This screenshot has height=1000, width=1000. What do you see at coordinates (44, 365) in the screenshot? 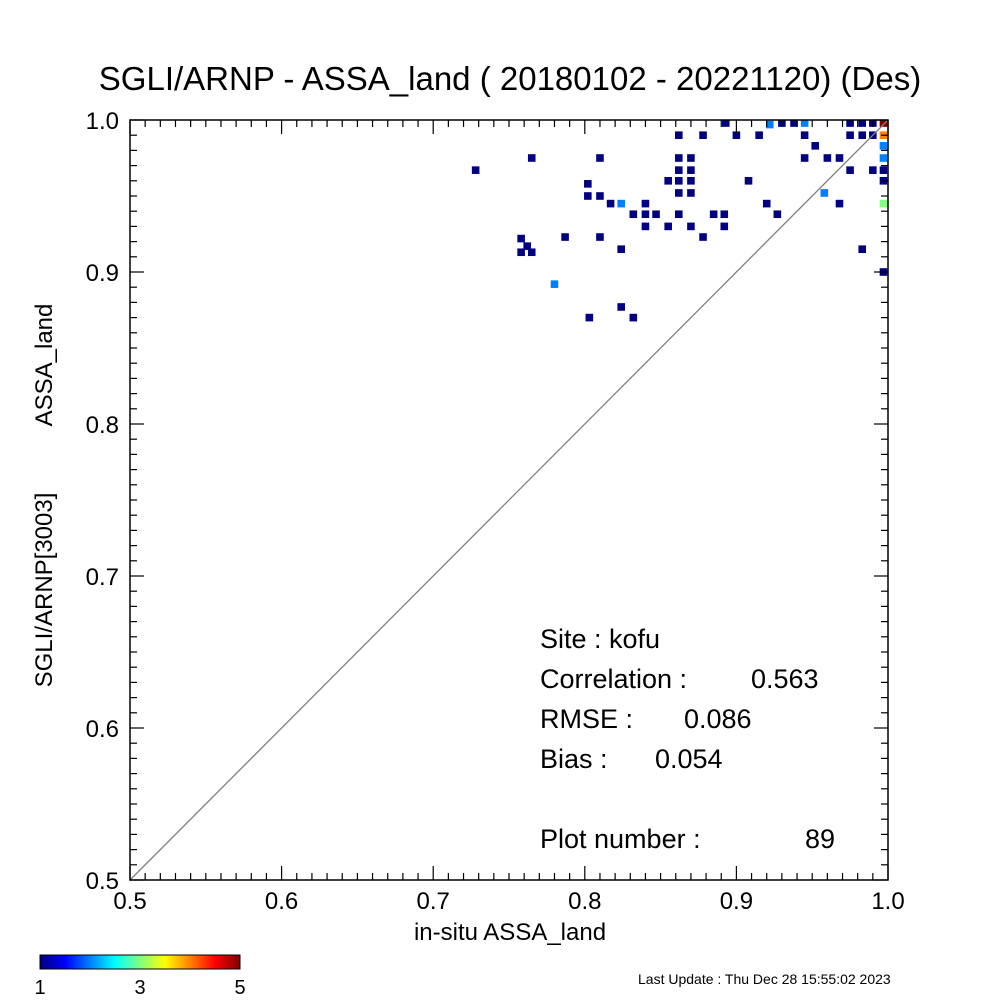
I see `y-axis-label-line1: ASSA_land` at bounding box center [44, 365].